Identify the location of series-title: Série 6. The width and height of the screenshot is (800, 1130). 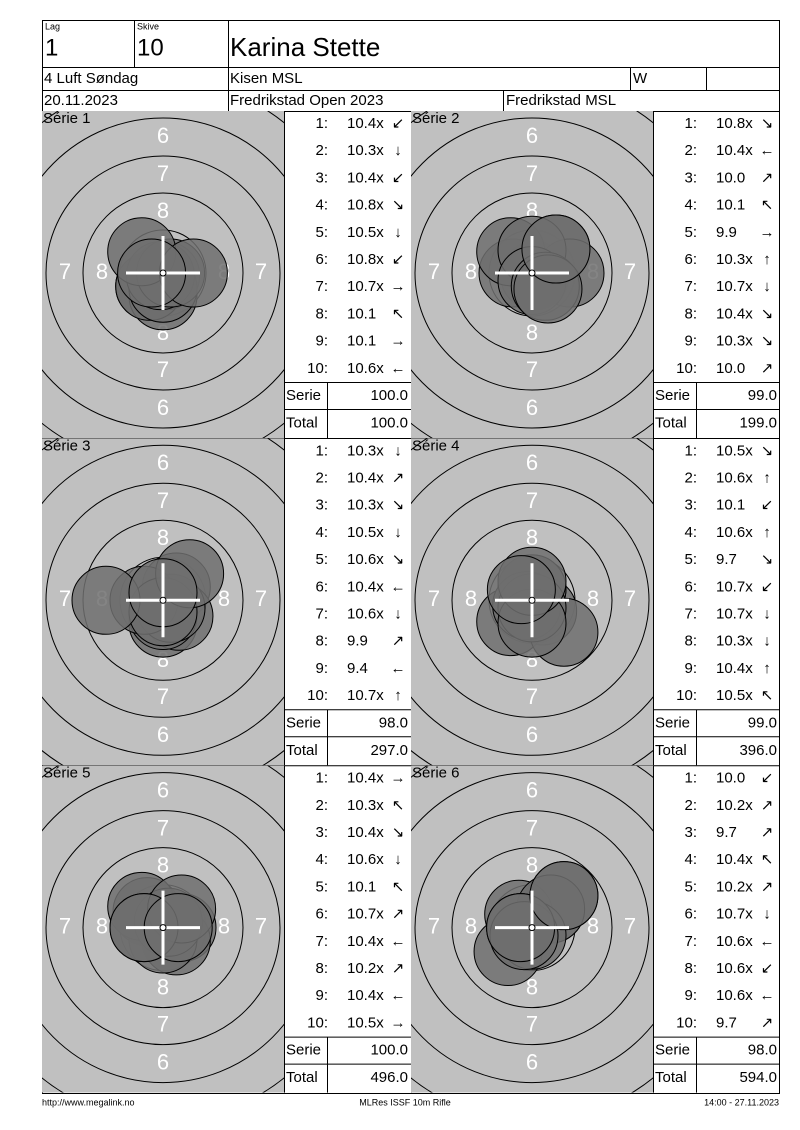
(436, 773).